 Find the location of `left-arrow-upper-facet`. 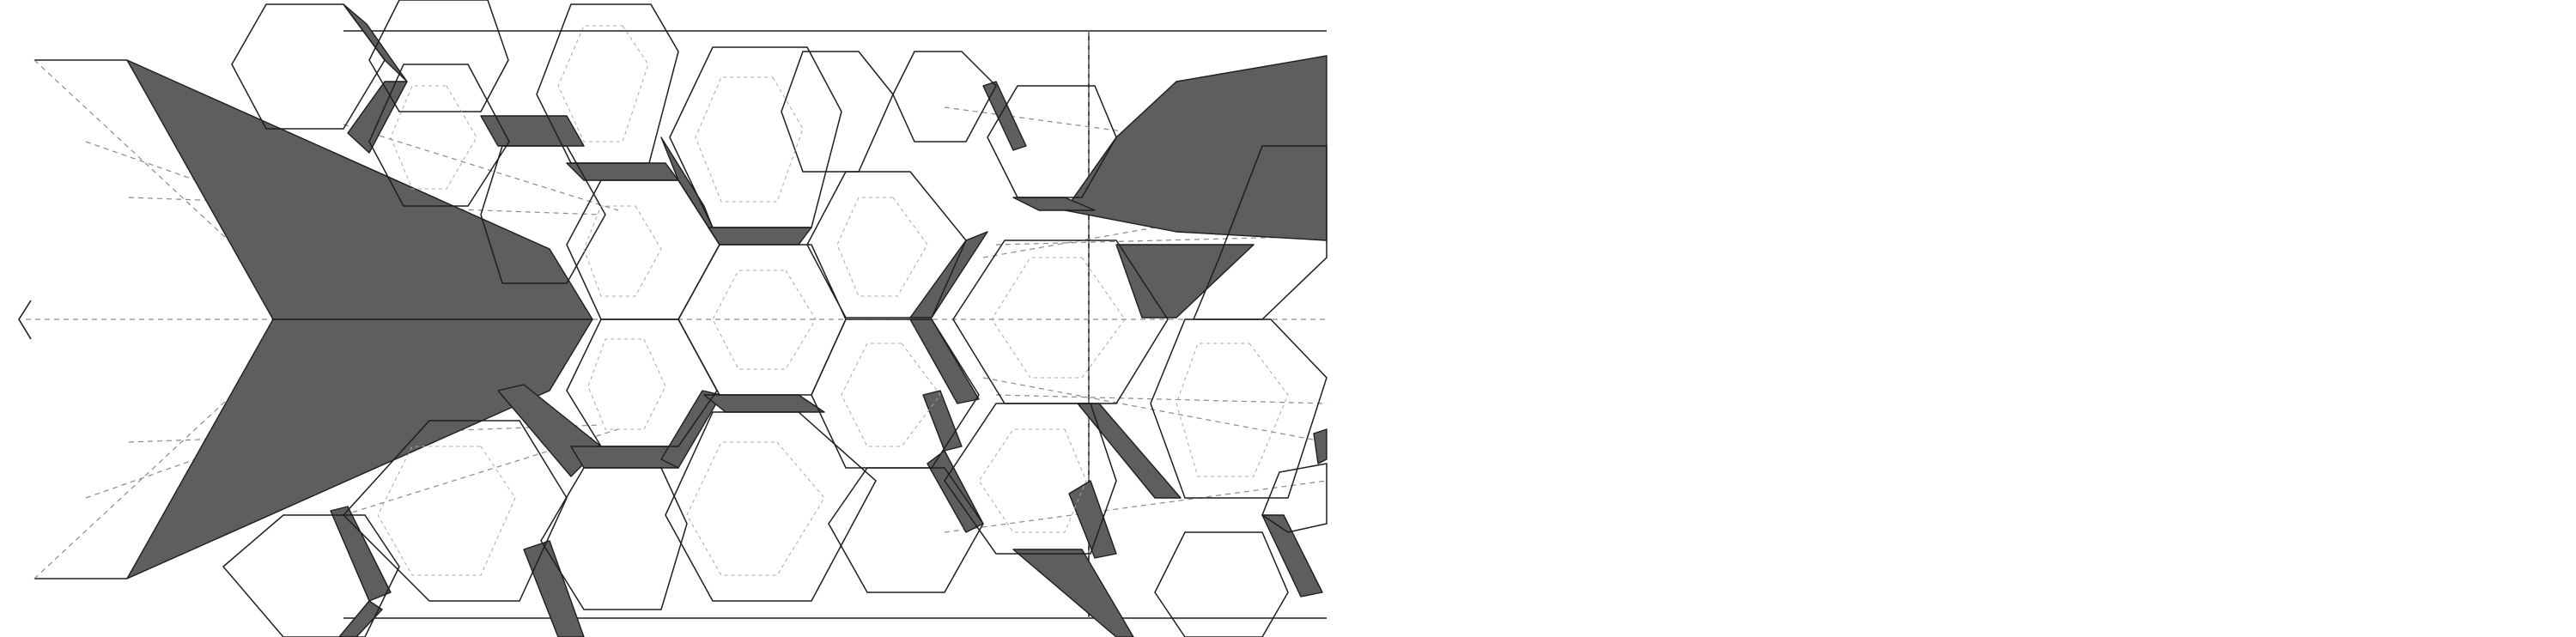

left-arrow-upper-facet is located at coordinates (359, 190).